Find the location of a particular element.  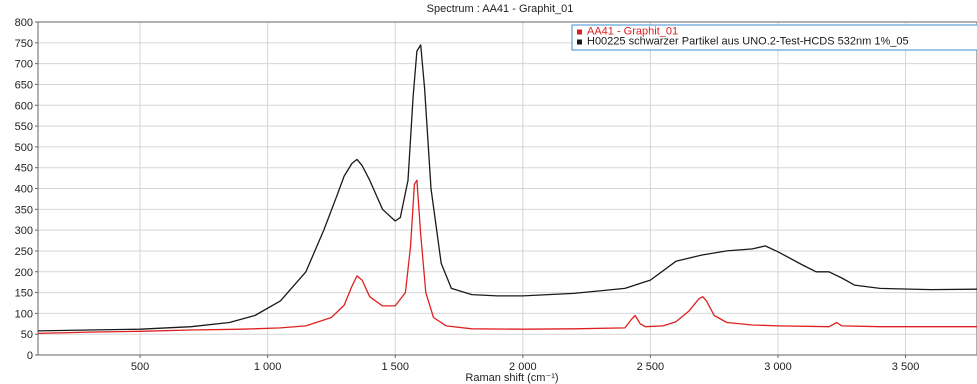

y-tick-label: 400 is located at coordinates (24, 190).